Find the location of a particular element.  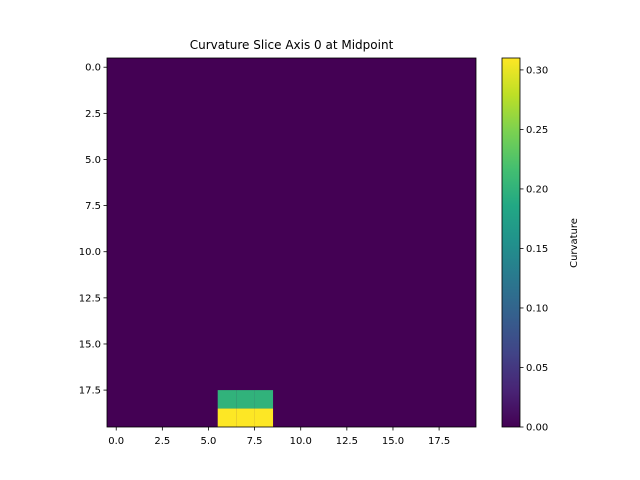

colorbar-label: Curvature is located at coordinates (574, 243).